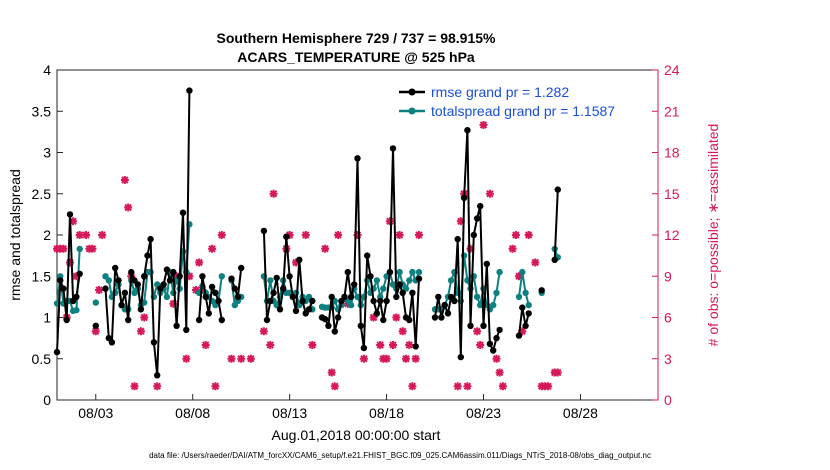 The height and width of the screenshot is (470, 830). Describe the element at coordinates (356, 57) in the screenshot. I see `chart-subtitle: ACARS_TEMPERATURE @ 525 hPa` at that location.